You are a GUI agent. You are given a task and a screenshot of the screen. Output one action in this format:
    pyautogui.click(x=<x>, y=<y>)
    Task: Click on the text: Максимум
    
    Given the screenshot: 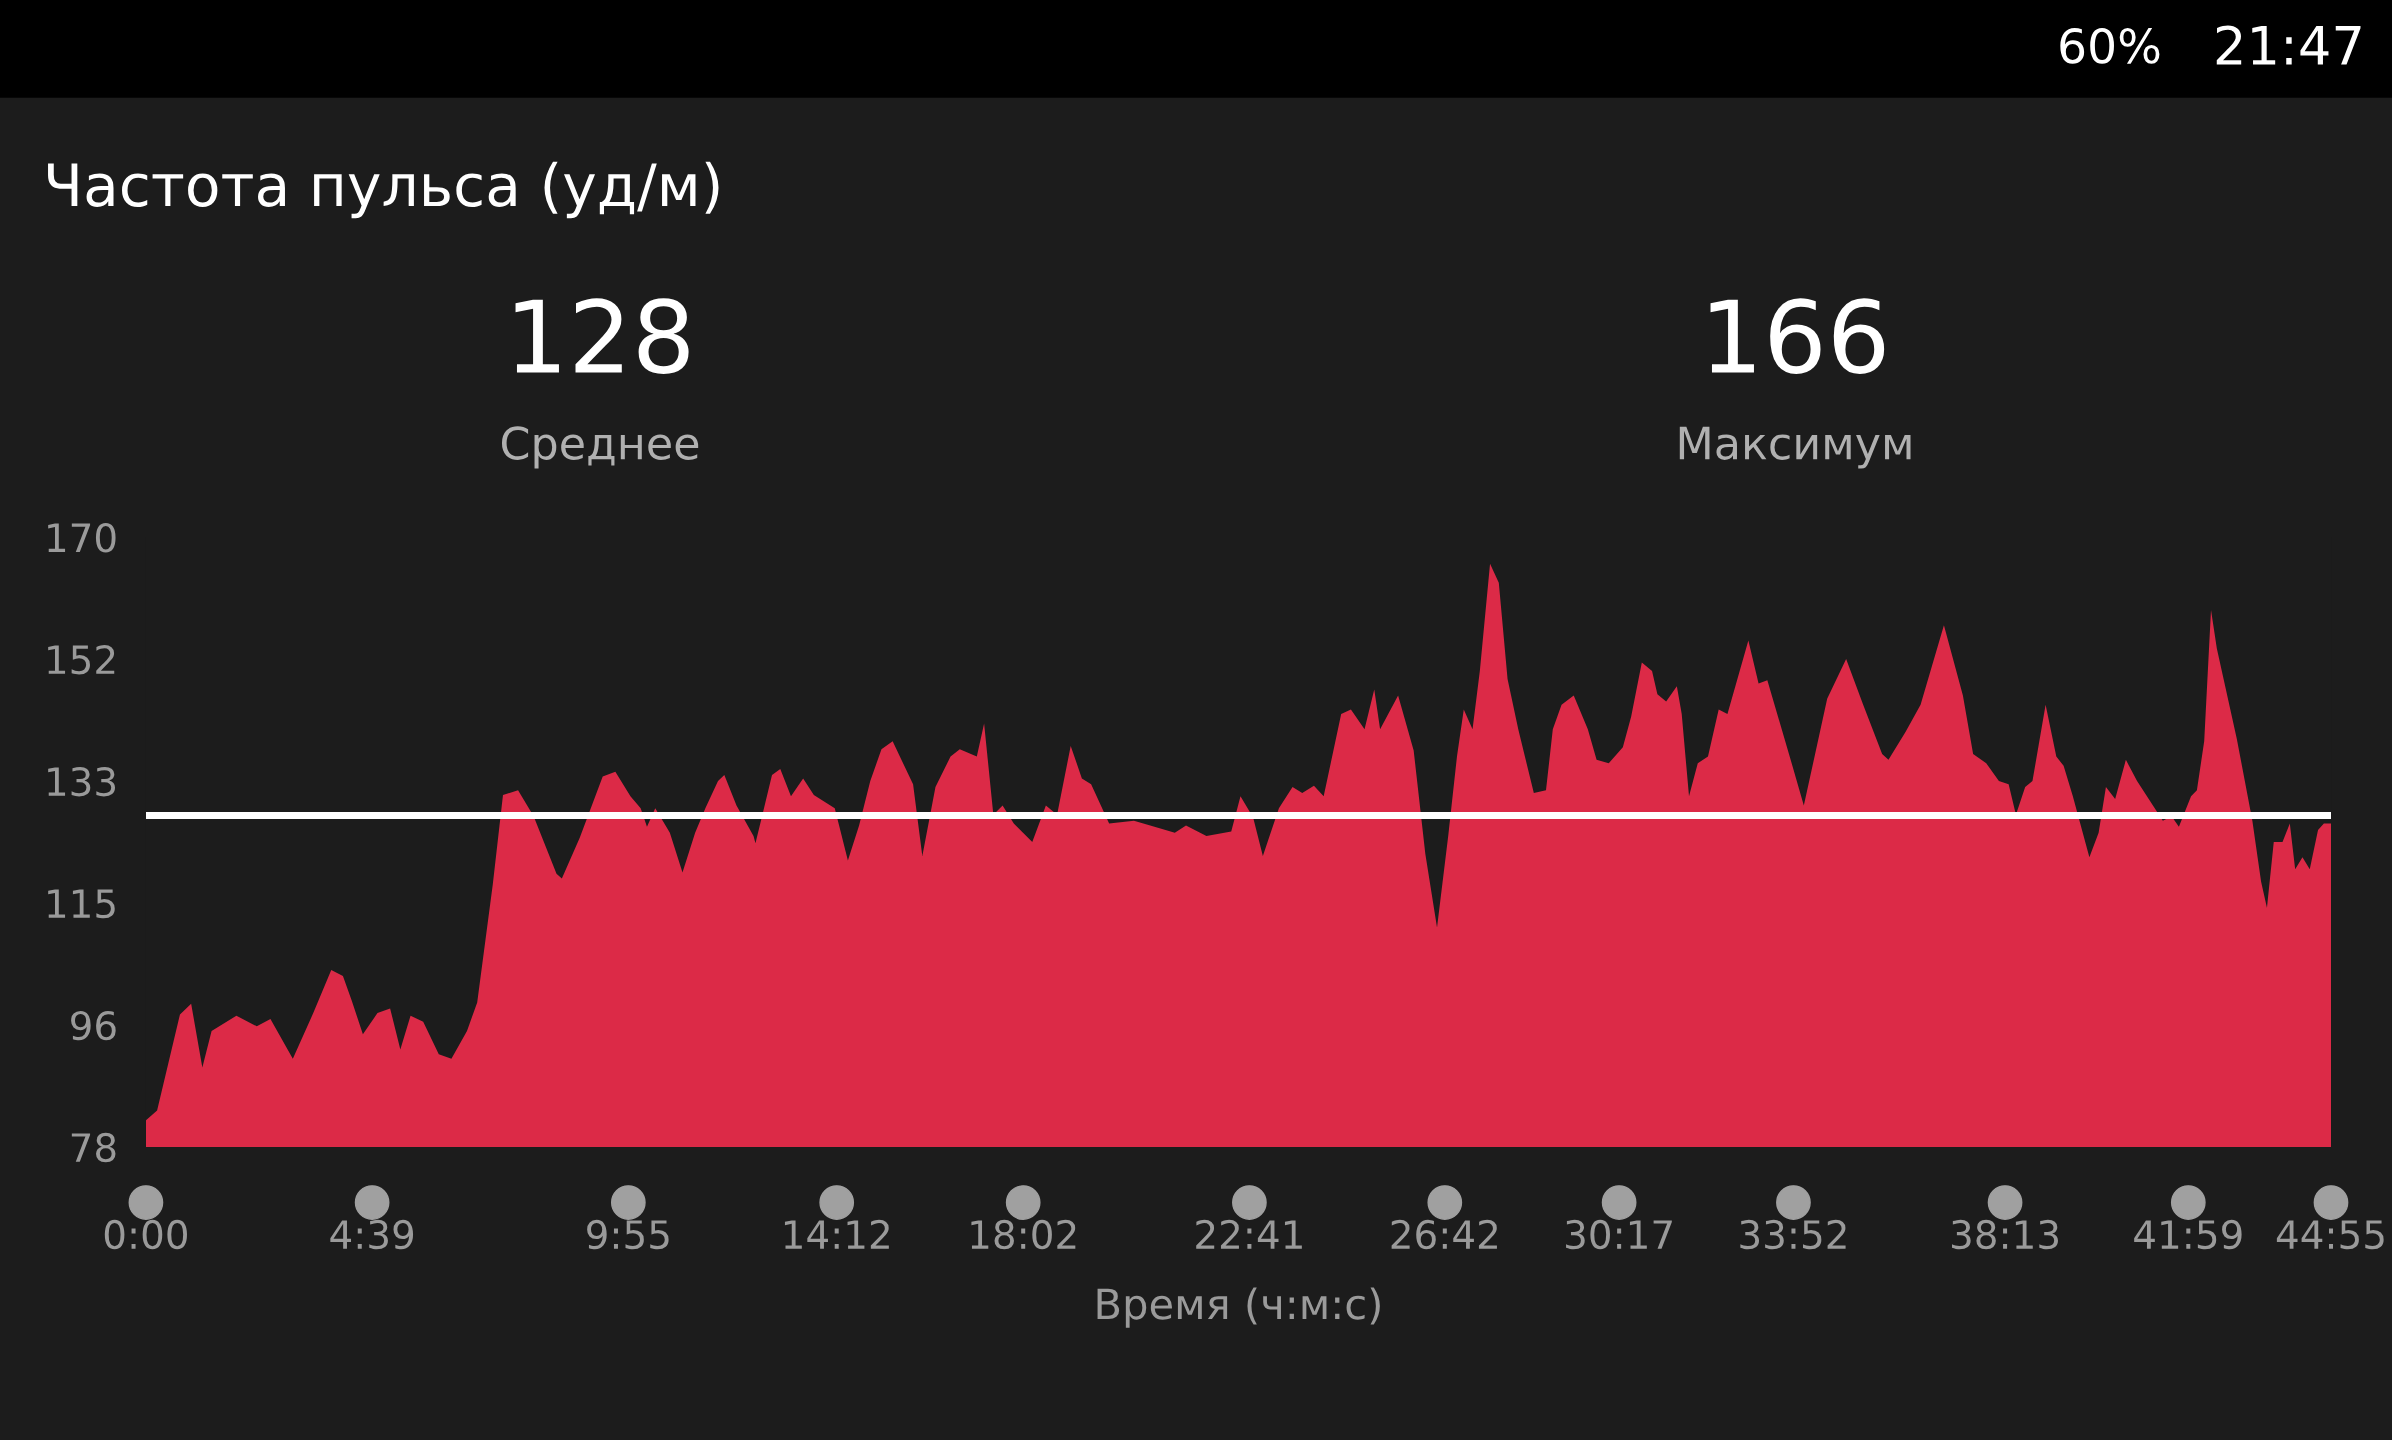 What is the action you would take?
    pyautogui.click(x=1795, y=447)
    